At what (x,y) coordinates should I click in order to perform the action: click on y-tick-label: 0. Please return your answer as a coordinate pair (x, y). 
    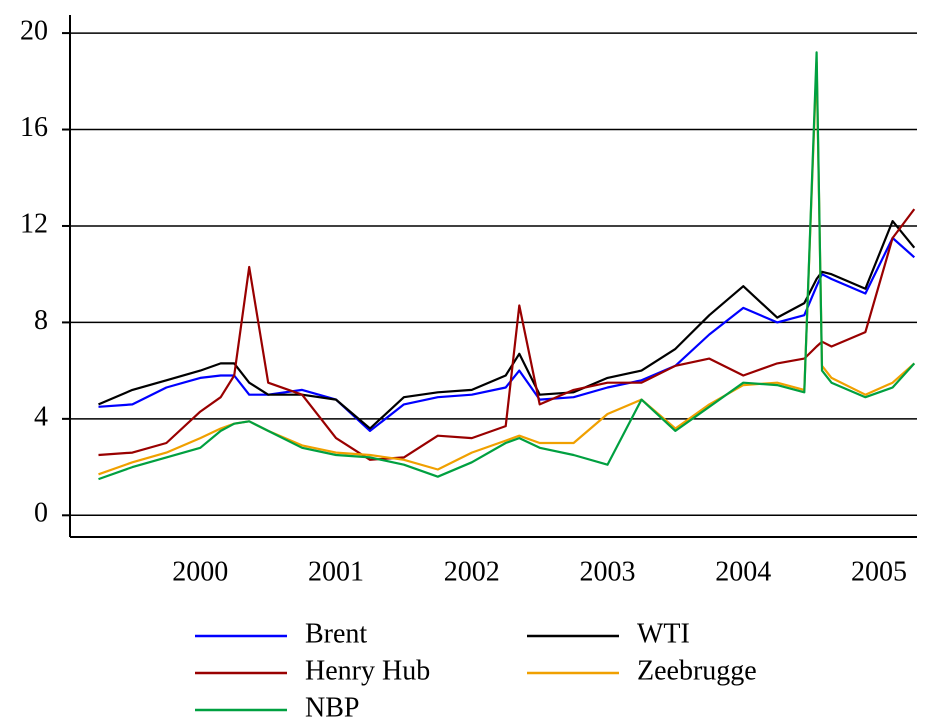
    Looking at the image, I should click on (41, 513).